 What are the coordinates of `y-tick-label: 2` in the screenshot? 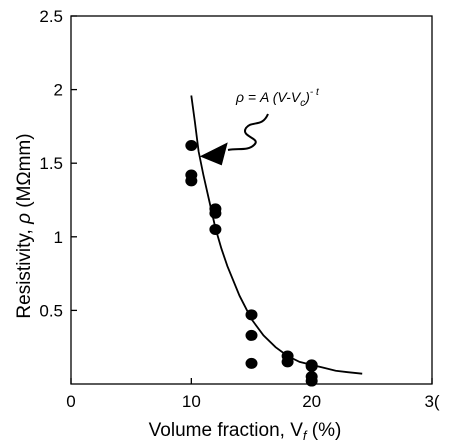 It's located at (58, 90).